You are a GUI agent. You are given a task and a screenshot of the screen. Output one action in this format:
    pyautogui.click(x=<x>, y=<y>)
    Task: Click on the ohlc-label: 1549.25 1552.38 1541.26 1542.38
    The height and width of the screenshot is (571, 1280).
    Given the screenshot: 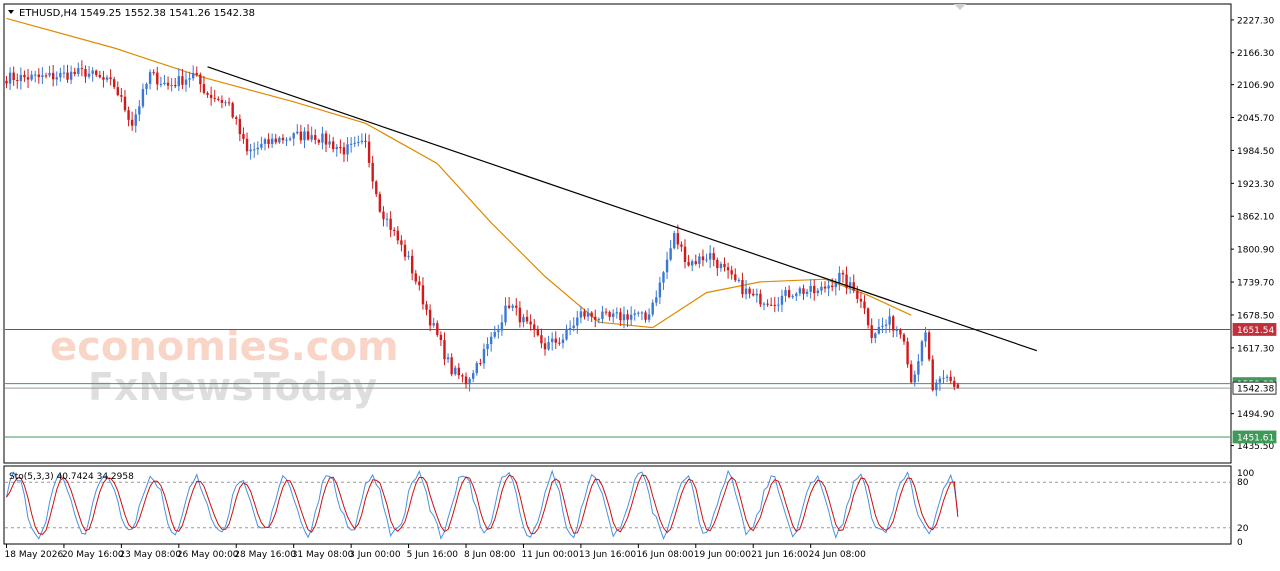 What is the action you would take?
    pyautogui.click(x=167, y=13)
    